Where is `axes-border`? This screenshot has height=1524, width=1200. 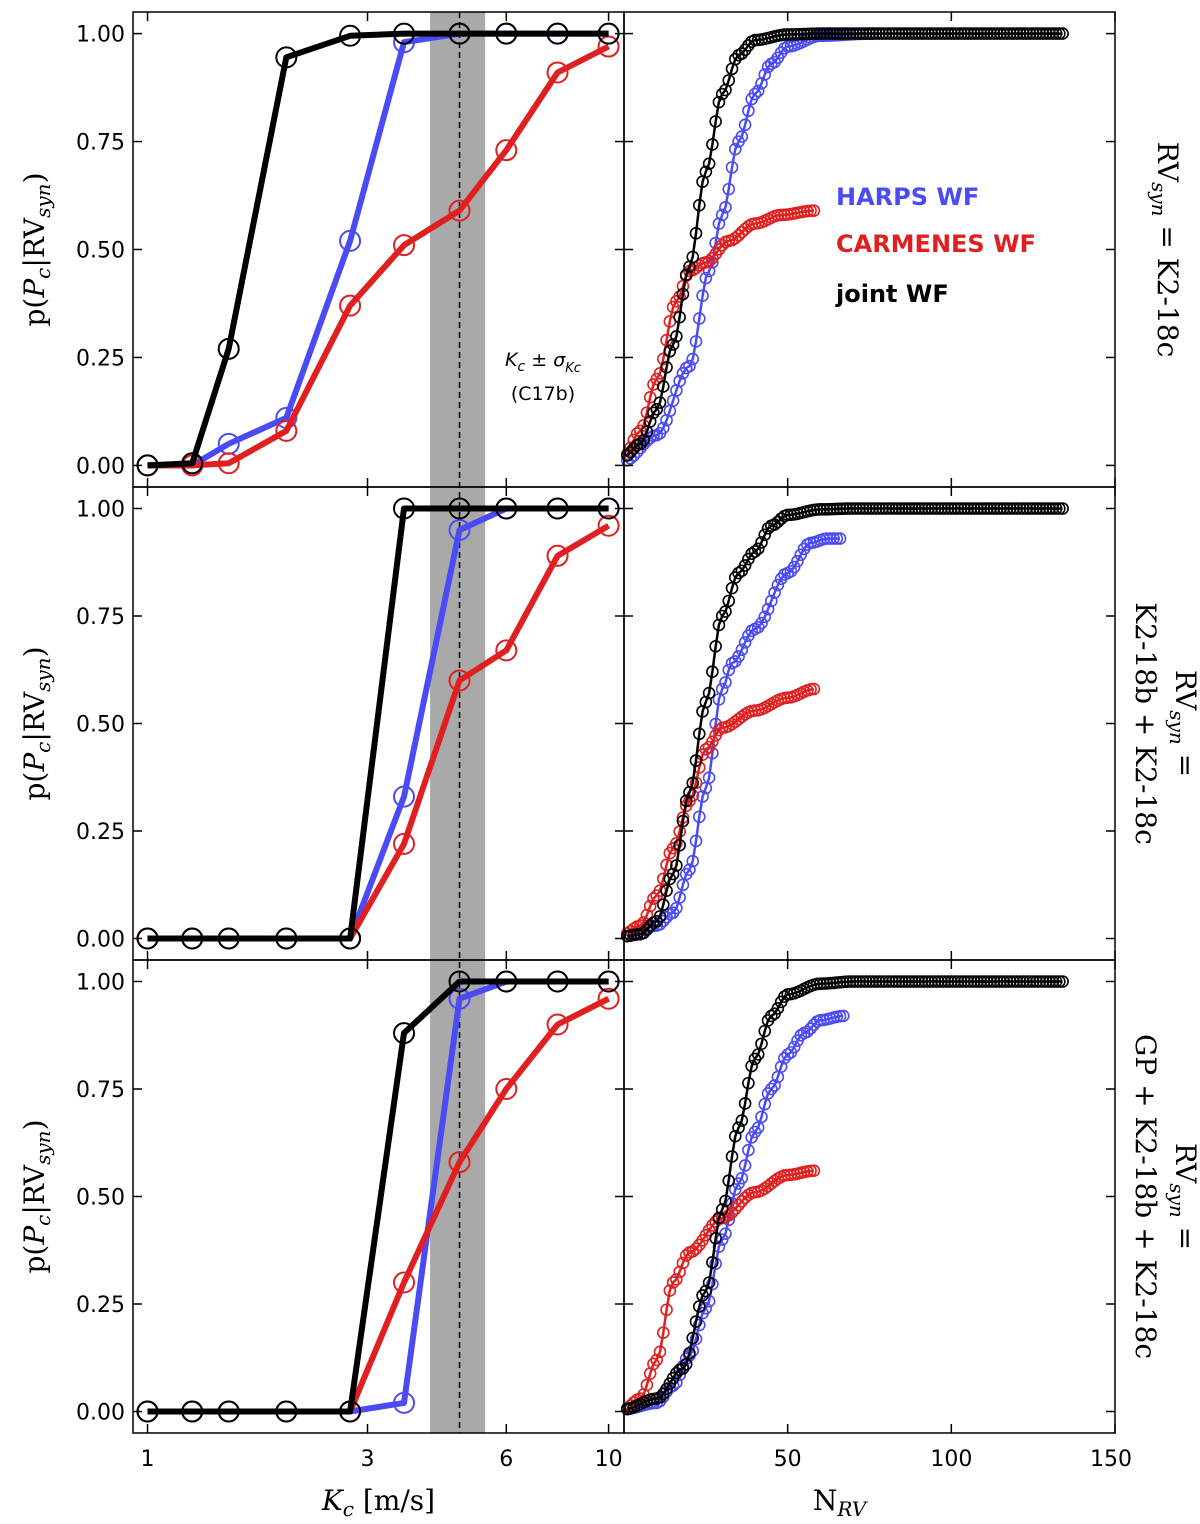
axes-border is located at coordinates (869, 1196).